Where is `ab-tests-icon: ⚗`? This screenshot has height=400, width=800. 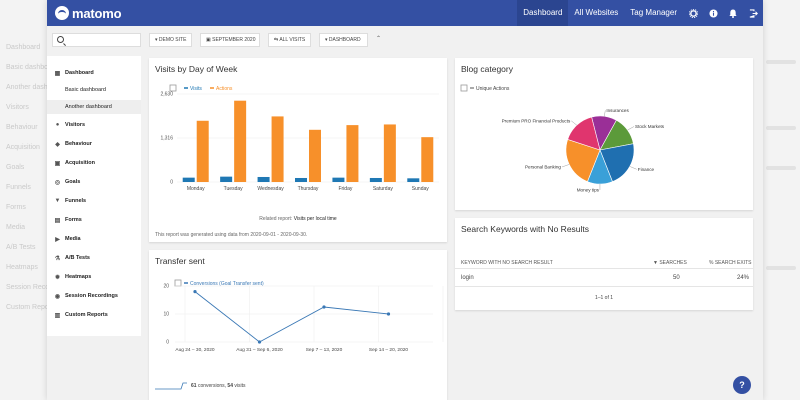
ab-tests-icon: ⚗ is located at coordinates (57, 258).